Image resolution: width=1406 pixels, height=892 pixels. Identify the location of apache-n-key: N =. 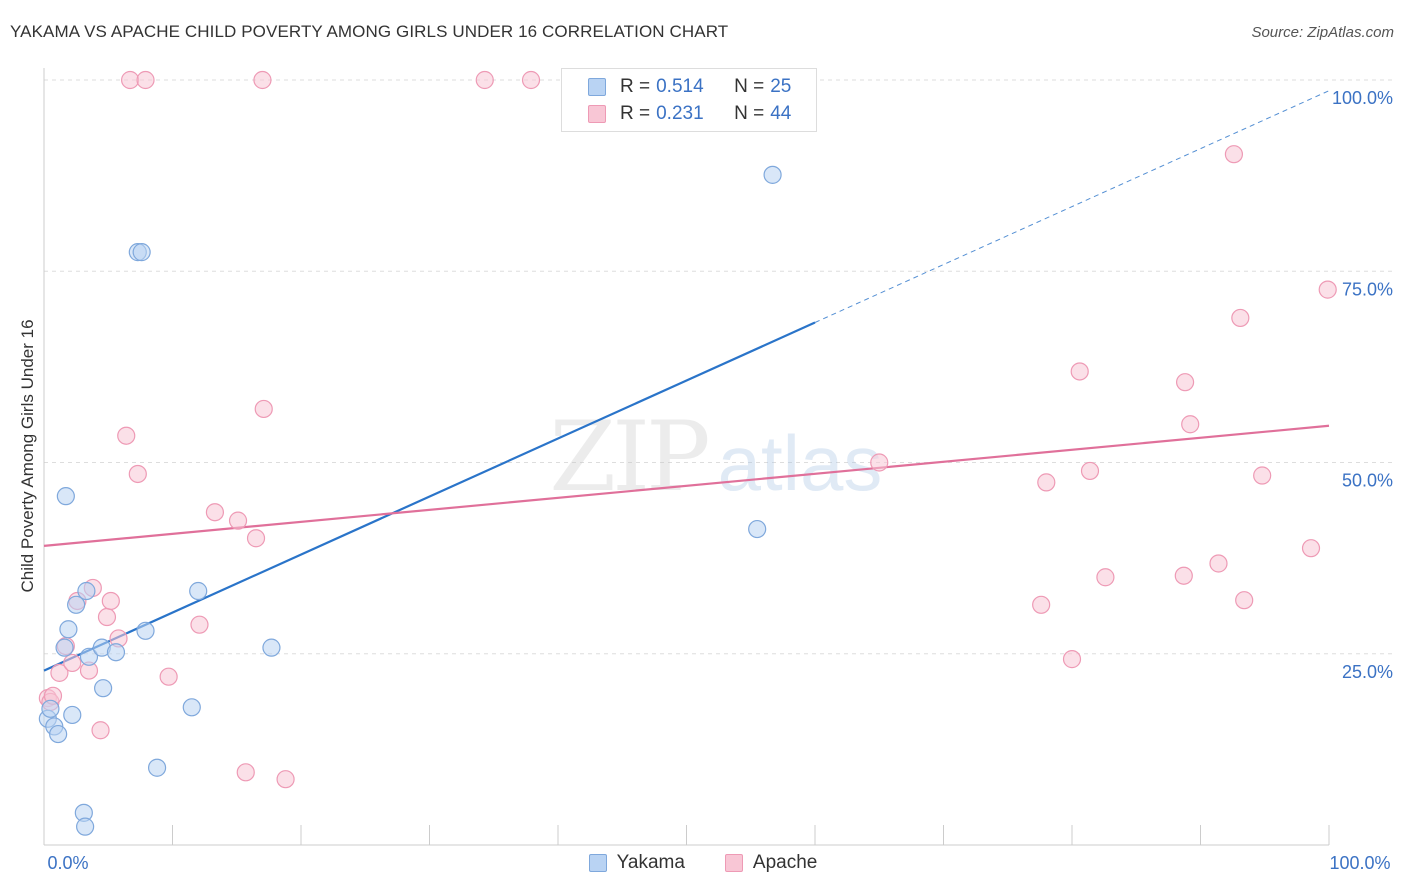
(749, 113).